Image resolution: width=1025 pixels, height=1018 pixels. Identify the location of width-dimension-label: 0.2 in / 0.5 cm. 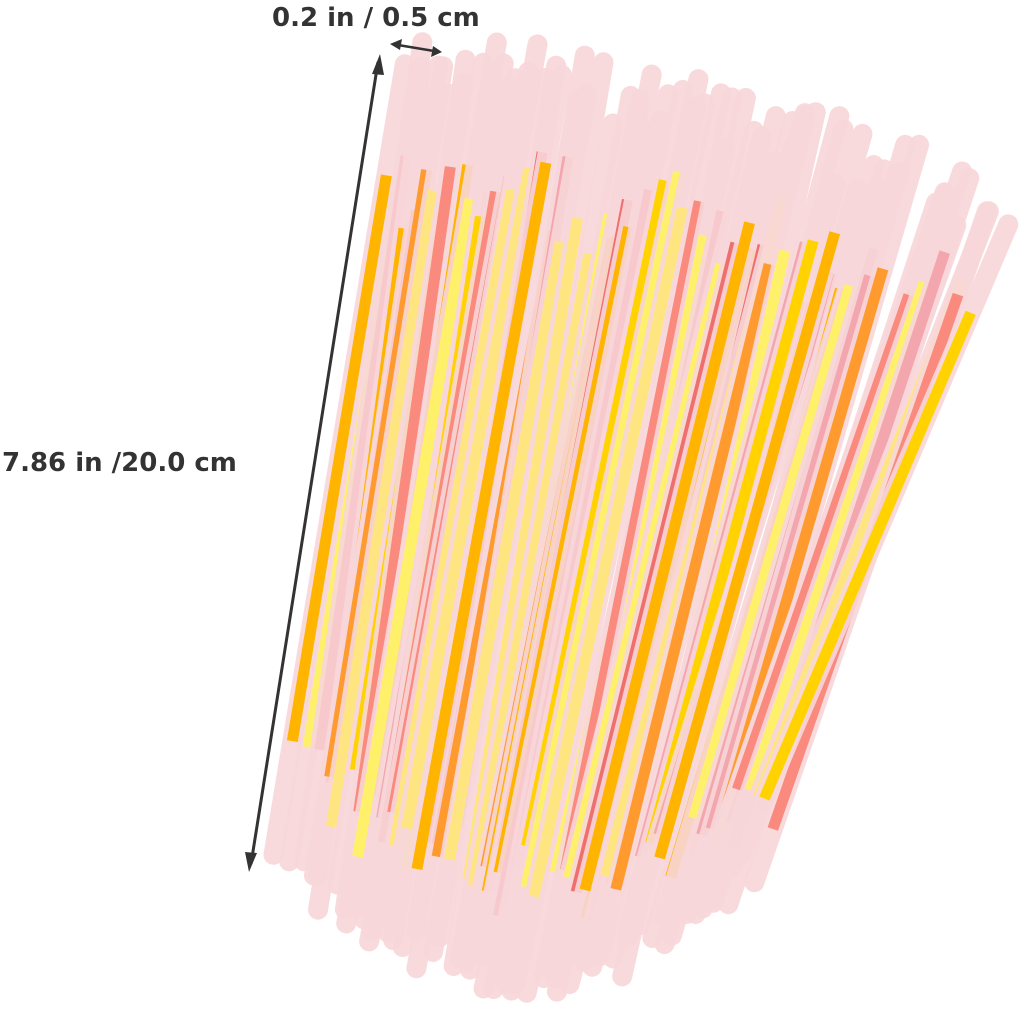
(376, 18).